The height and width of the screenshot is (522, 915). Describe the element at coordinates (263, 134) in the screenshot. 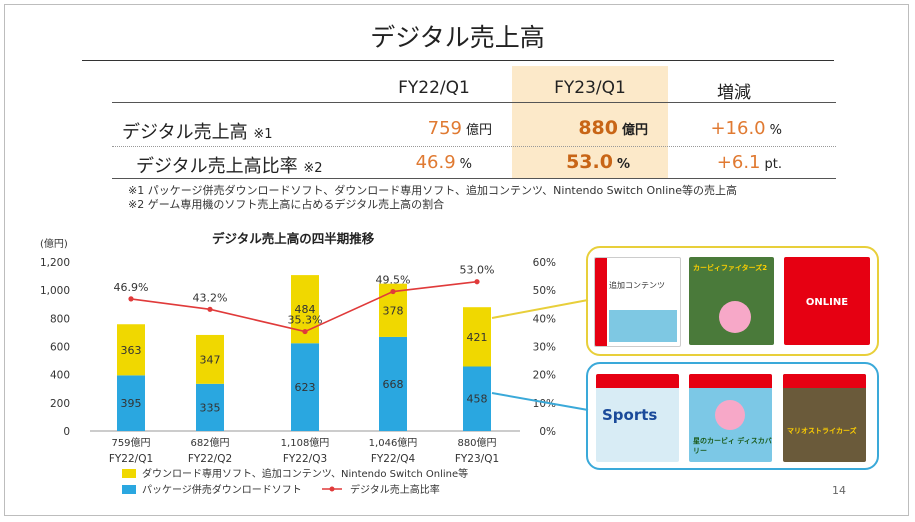

I see `row-note-mark: ※1` at that location.